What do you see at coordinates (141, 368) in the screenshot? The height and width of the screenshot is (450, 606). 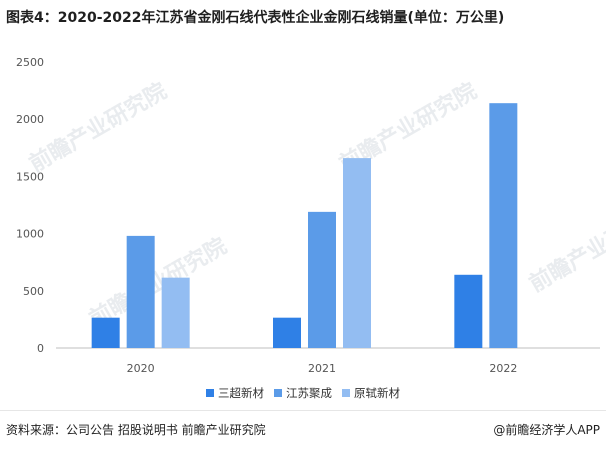 I see `x-tick-label: 2020` at bounding box center [141, 368].